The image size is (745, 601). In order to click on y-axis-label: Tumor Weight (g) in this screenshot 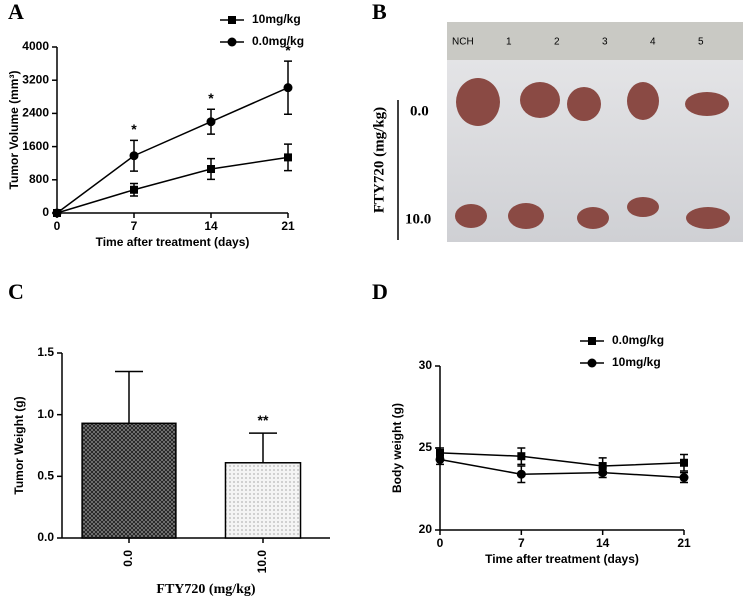, I will do `click(19, 445)`.